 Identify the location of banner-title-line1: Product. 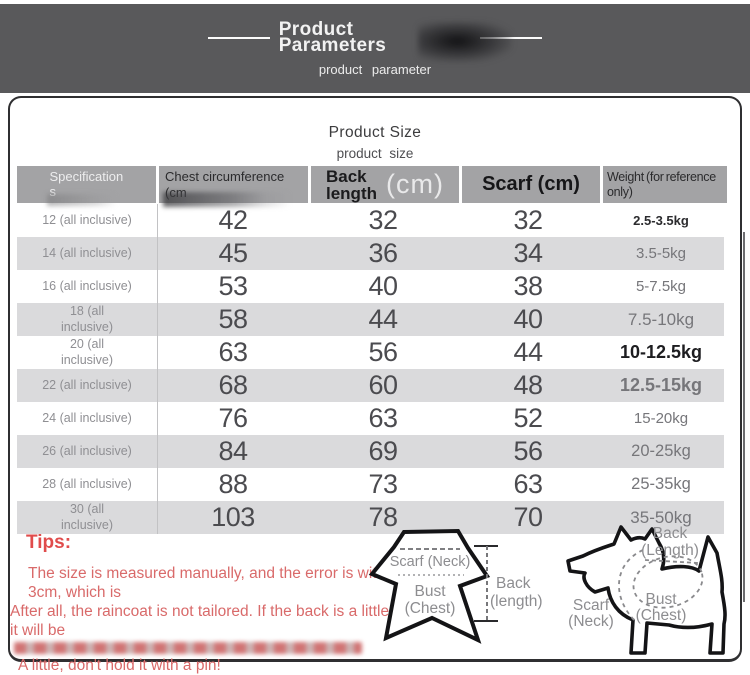
(316, 29).